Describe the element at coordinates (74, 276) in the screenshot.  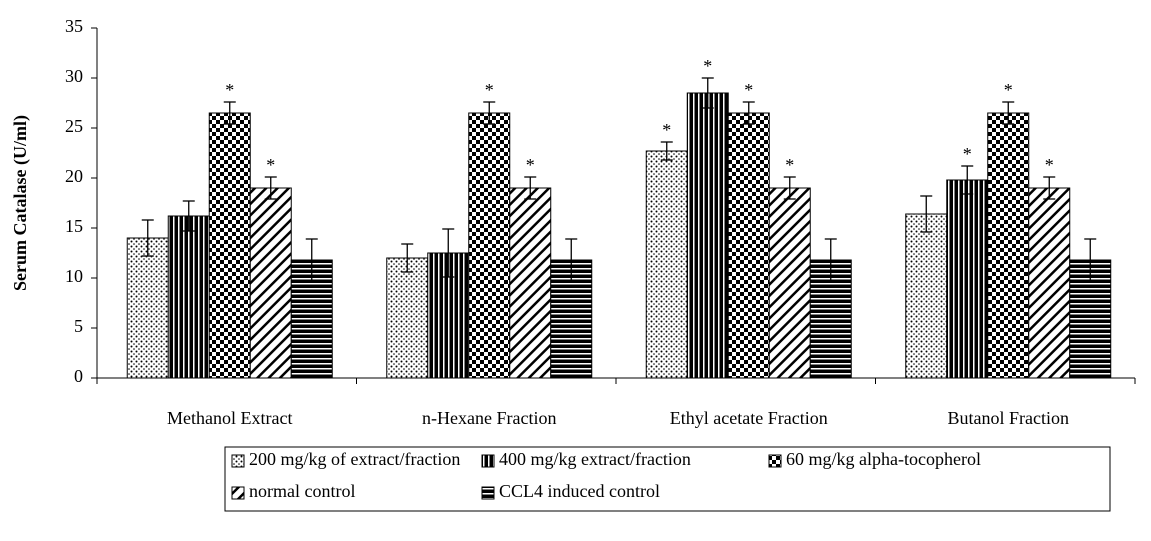
I see `y-tick-label: 10` at that location.